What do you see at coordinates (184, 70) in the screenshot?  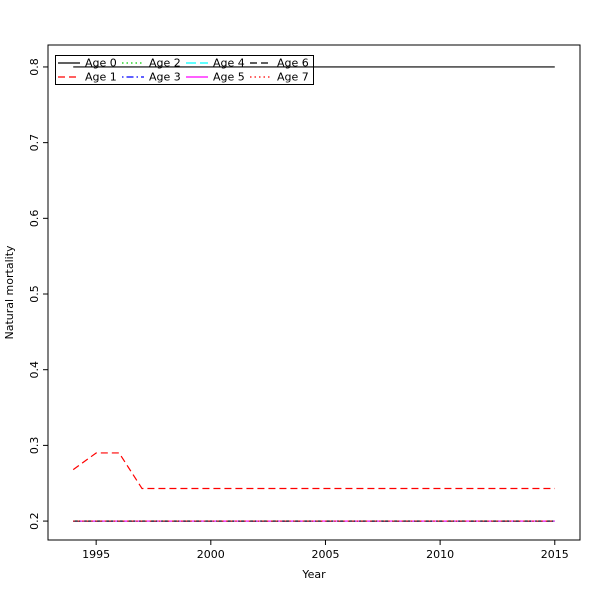 I see `legend-box` at bounding box center [184, 70].